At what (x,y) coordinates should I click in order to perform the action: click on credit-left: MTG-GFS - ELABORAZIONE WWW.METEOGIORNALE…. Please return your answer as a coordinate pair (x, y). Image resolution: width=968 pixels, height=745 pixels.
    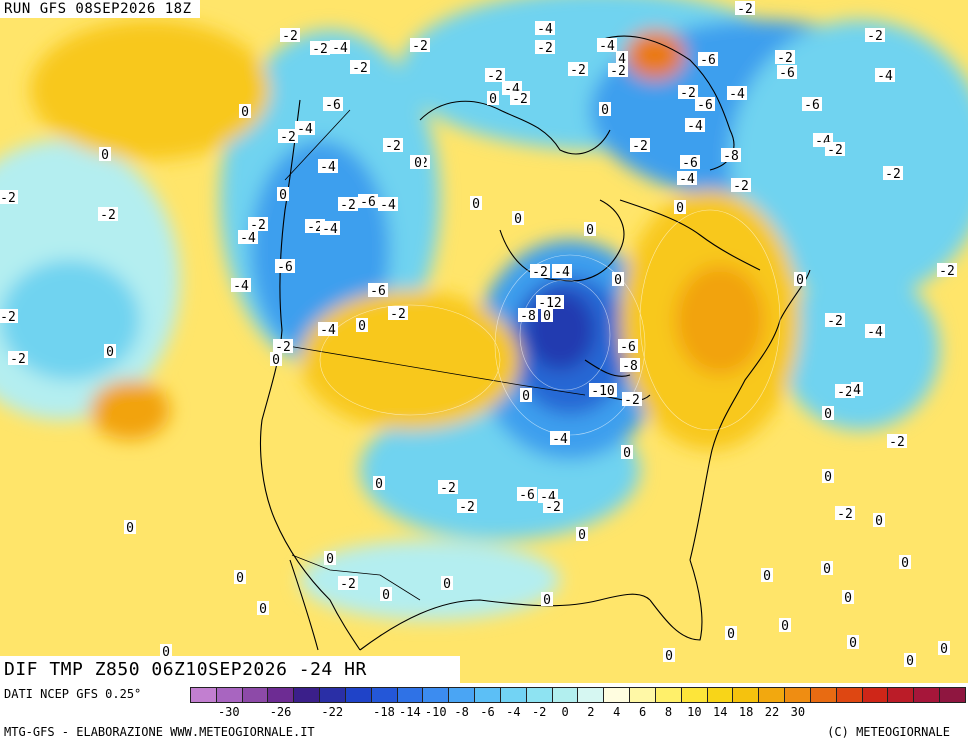
    Looking at the image, I should click on (159, 732).